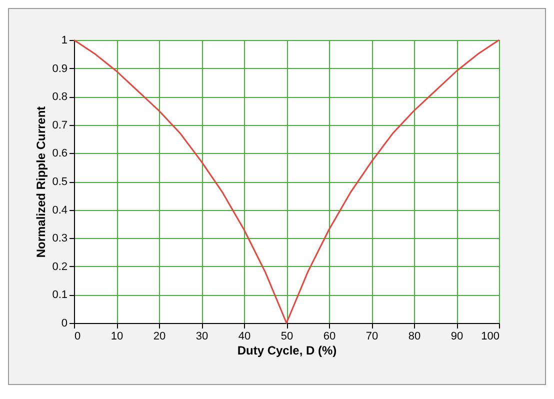 This screenshot has height=399, width=554. Describe the element at coordinates (60, 154) in the screenshot. I see `y-tick-label: 0.6` at that location.